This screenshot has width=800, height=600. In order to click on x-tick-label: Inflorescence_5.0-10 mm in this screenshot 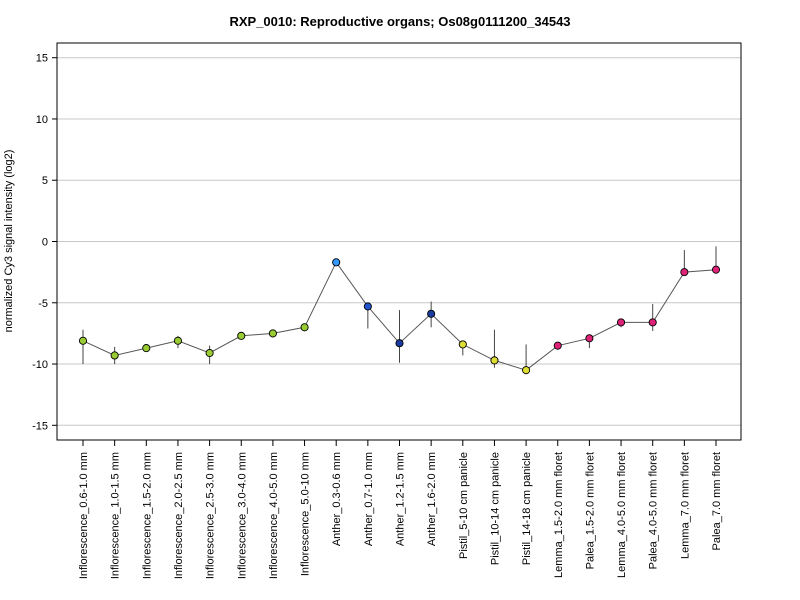, I will do `click(306, 514)`.